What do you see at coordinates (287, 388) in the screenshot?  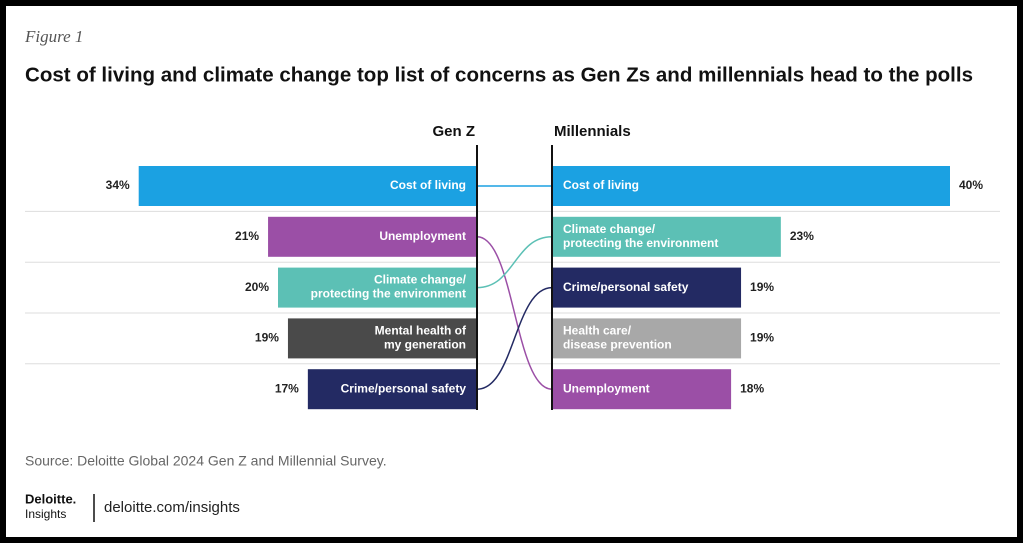 I see `value-label: 17%` at bounding box center [287, 388].